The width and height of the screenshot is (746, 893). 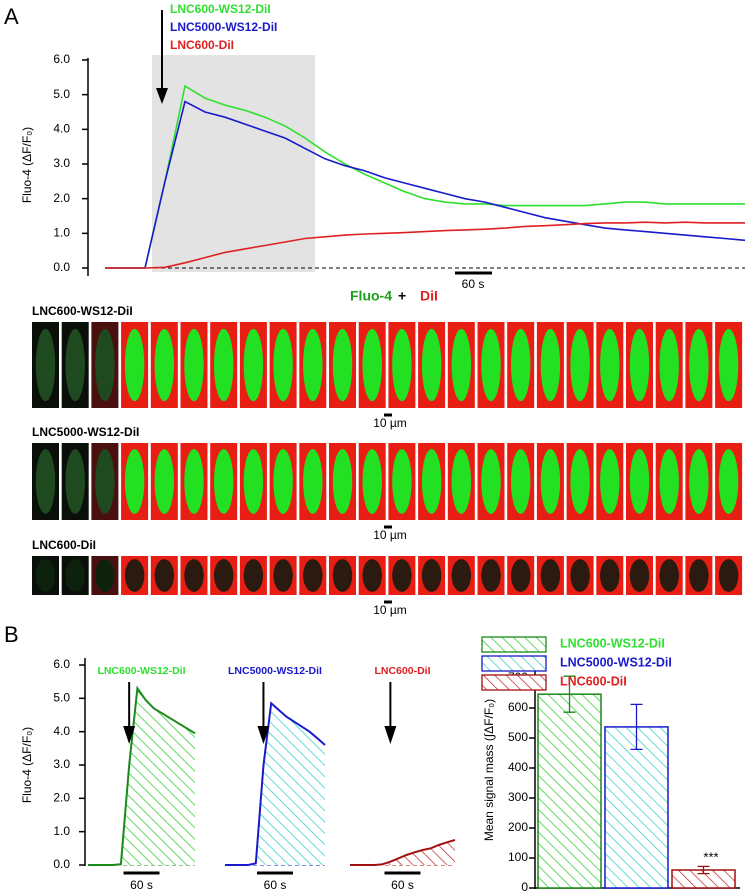 What do you see at coordinates (82, 311) in the screenshot?
I see `row-label: LNC600-WS12-DiI` at bounding box center [82, 311].